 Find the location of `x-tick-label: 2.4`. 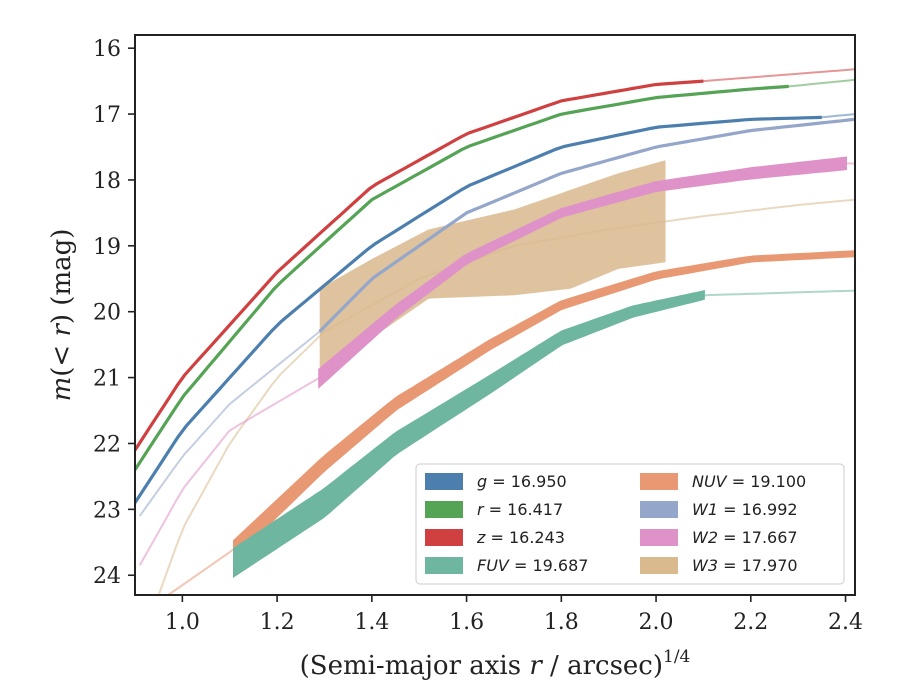

x-tick-label: 2.4 is located at coordinates (845, 622).